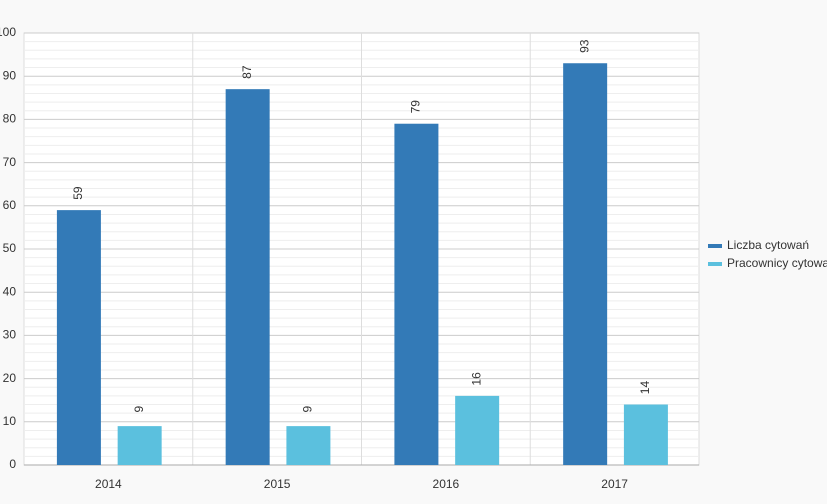 Image resolution: width=827 pixels, height=504 pixels. I want to click on y-tick-label: 0, so click(12, 464).